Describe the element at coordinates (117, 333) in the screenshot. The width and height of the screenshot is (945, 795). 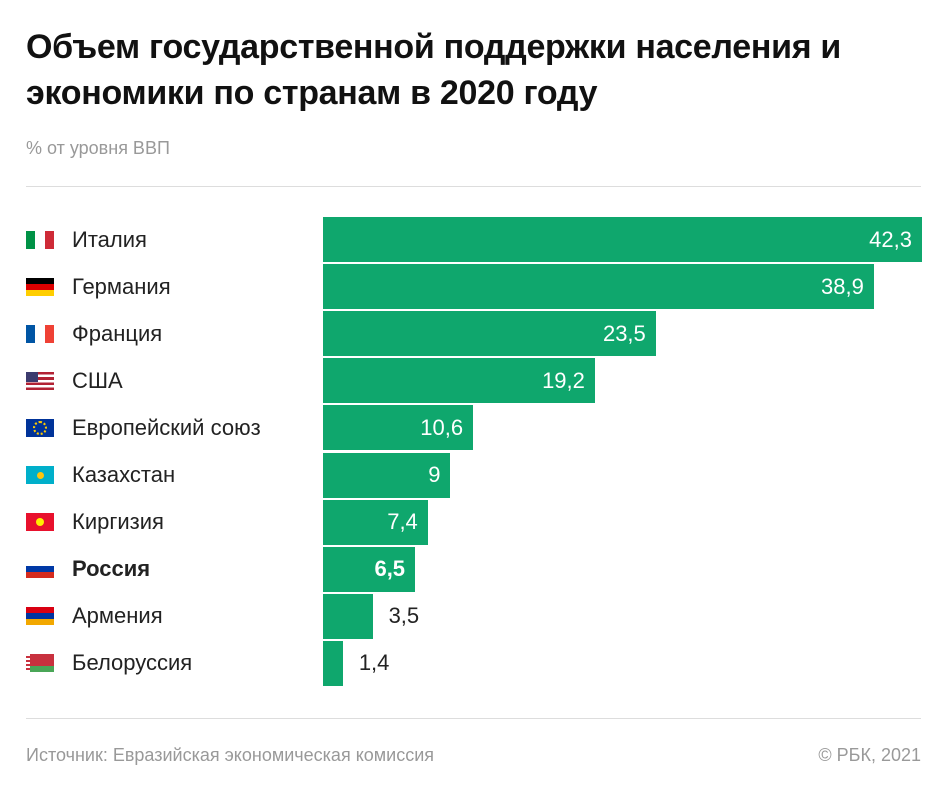
I see `category-label: Франция` at that location.